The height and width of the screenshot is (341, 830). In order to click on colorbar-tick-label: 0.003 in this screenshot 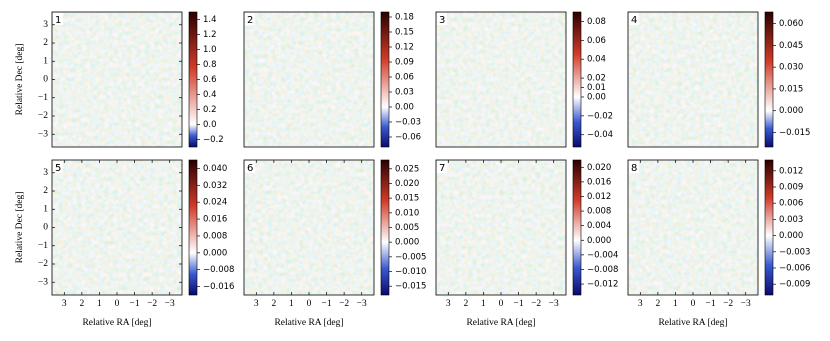, I will do `click(791, 220)`.